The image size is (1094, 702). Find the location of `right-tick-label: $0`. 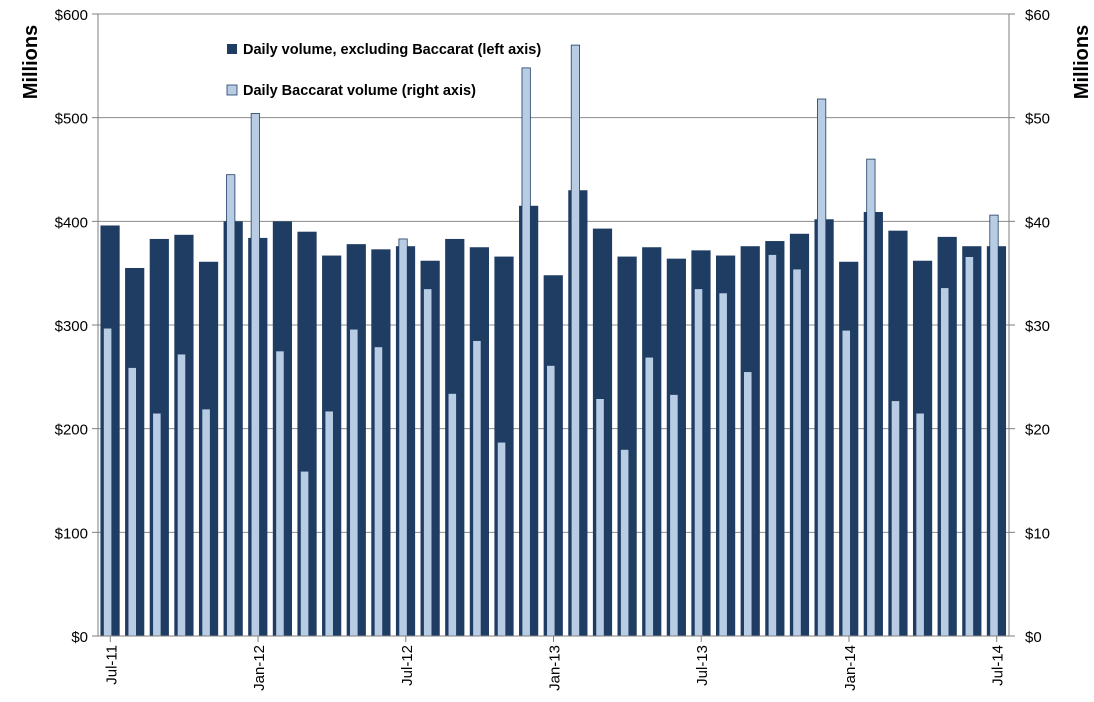

right-tick-label: $0 is located at coordinates (1033, 637).